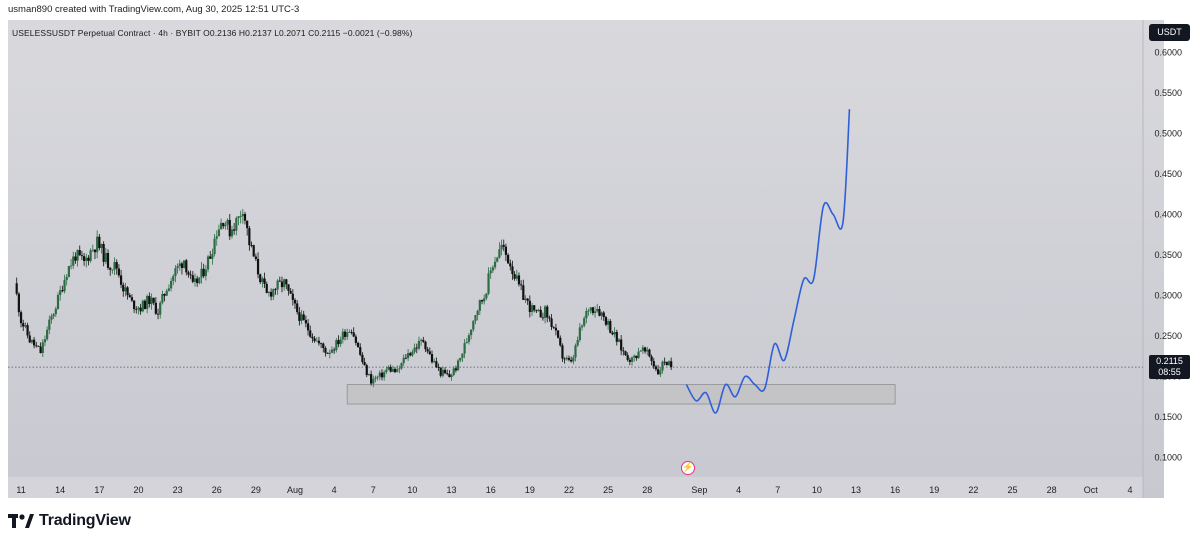  I want to click on currency-button: USDT, so click(1169, 32).